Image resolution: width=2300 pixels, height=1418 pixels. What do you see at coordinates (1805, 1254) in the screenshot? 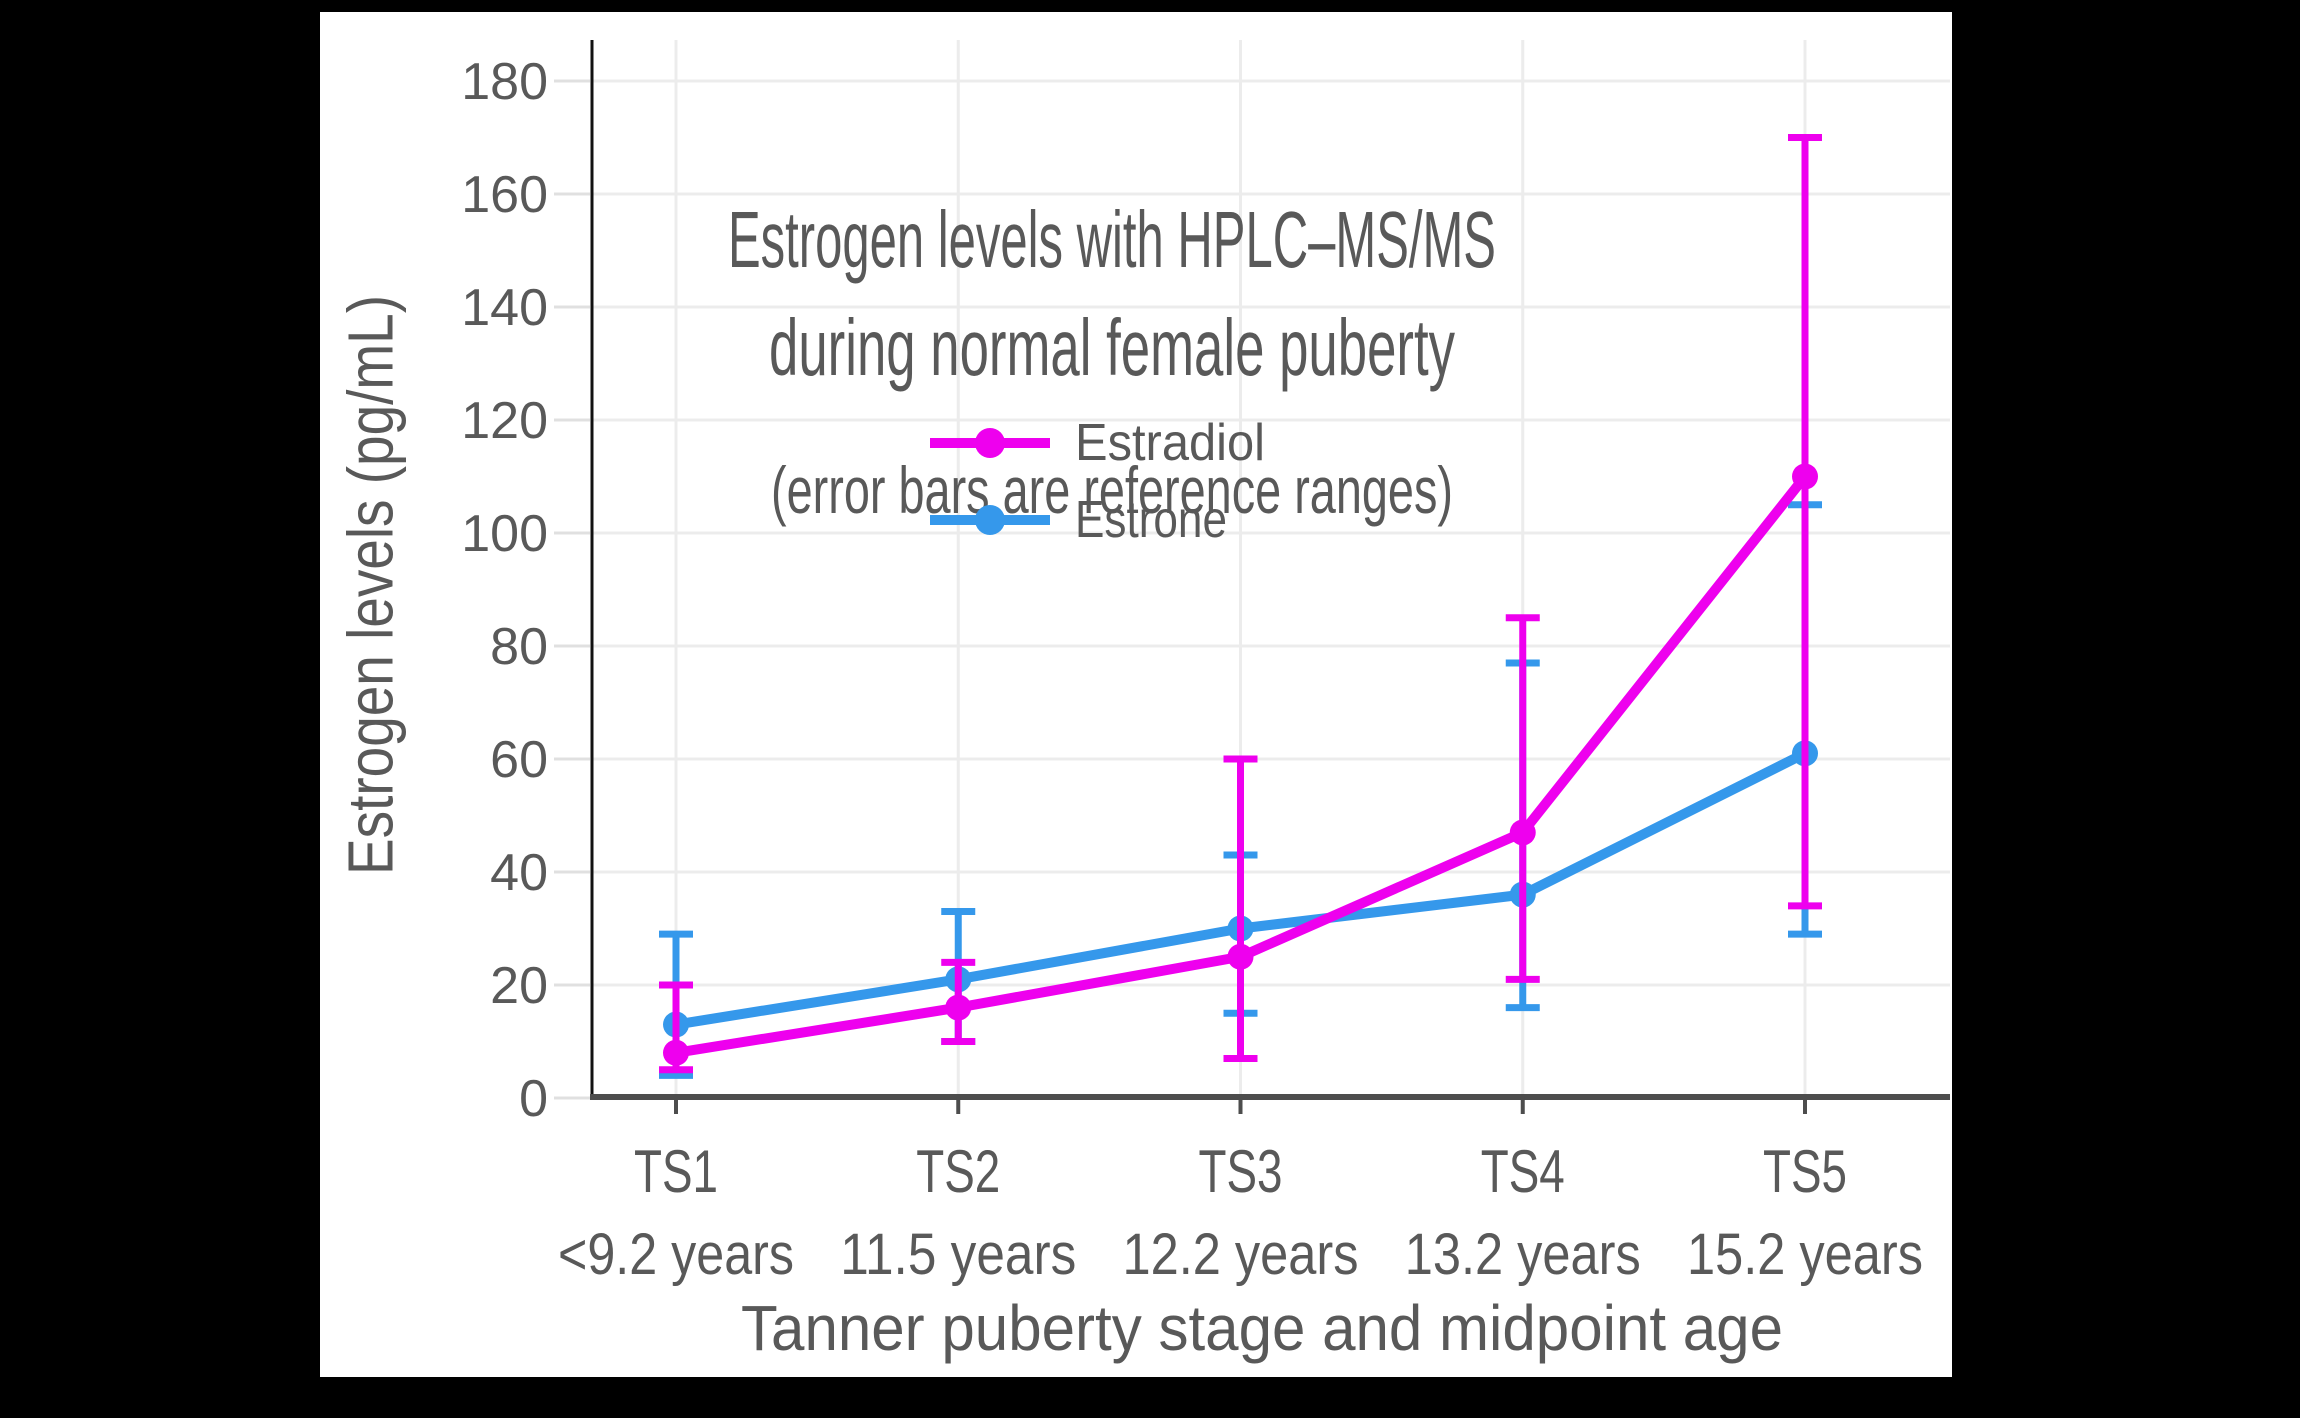
I see `x-age-label: 15.2 years` at bounding box center [1805, 1254].